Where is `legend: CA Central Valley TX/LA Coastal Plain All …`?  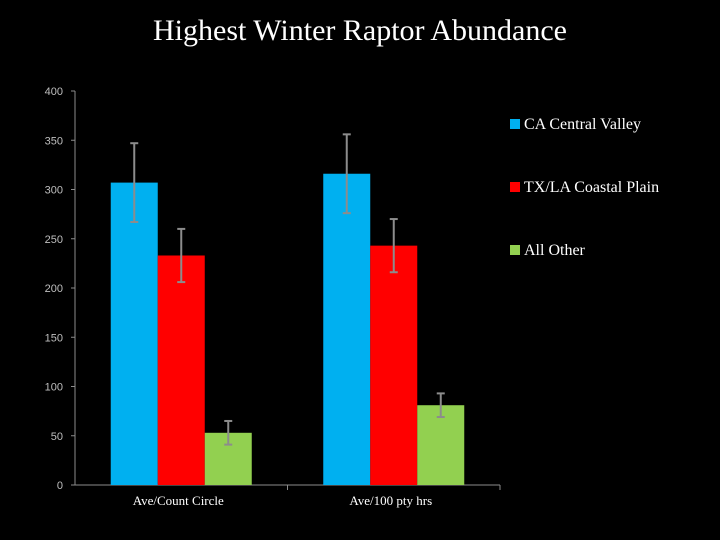 legend: CA Central Valley TX/LA Coastal Plain All … is located at coordinates (584, 187).